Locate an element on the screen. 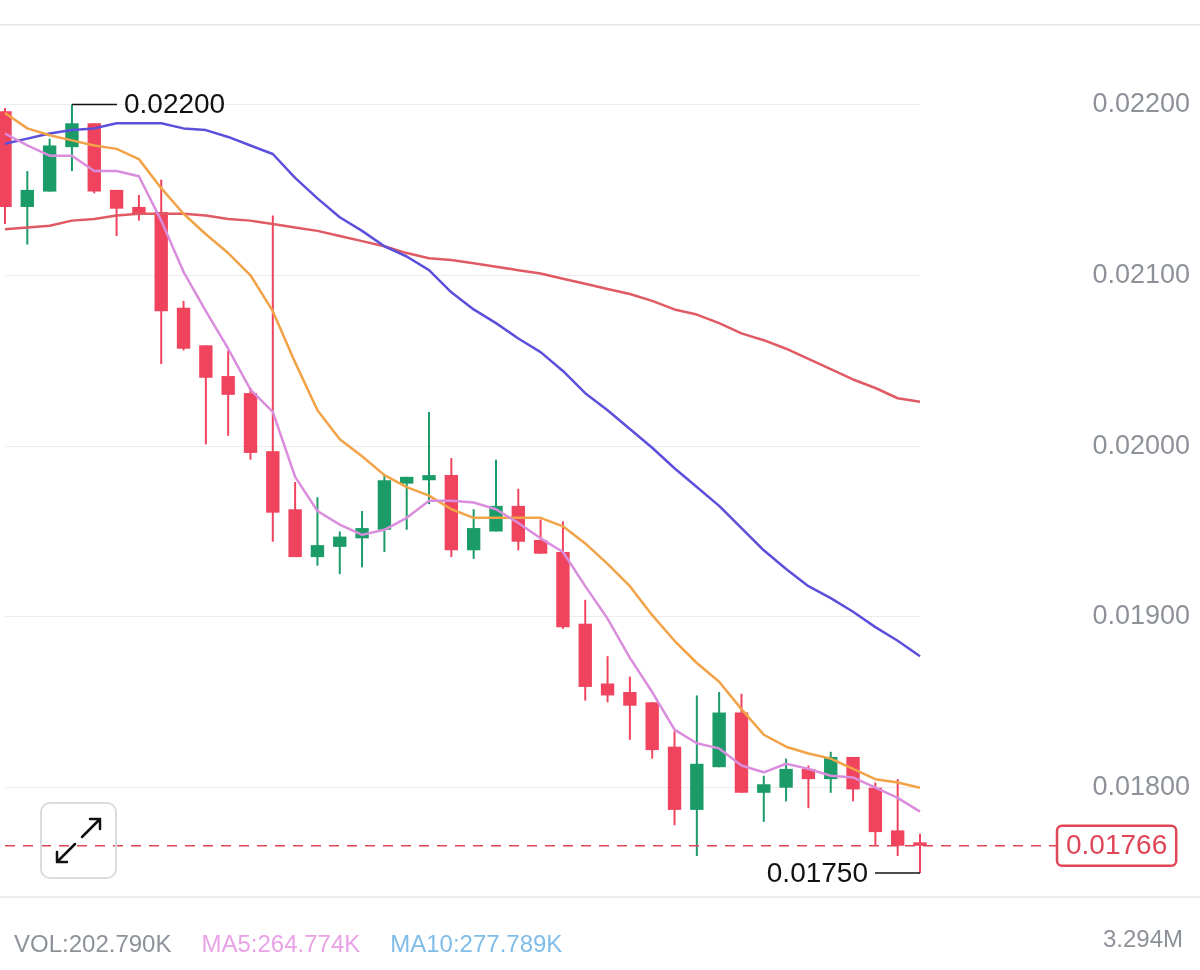  text: 3.294M is located at coordinates (1142, 938).